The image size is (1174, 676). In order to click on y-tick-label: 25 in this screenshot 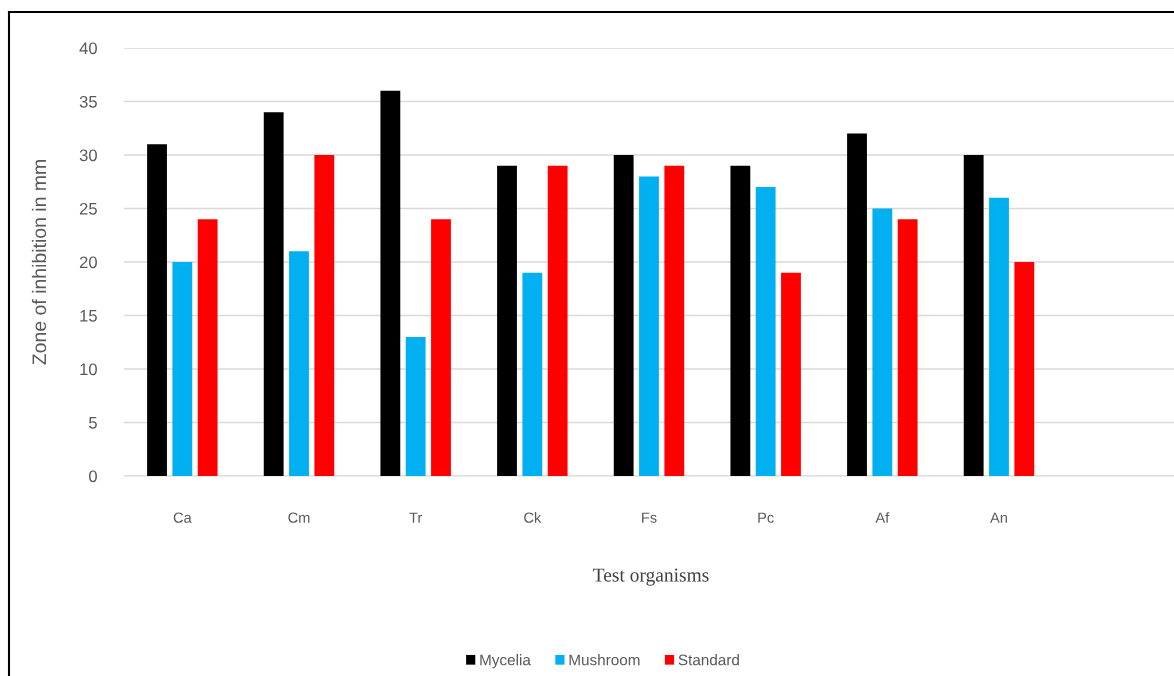, I will do `click(88, 208)`.